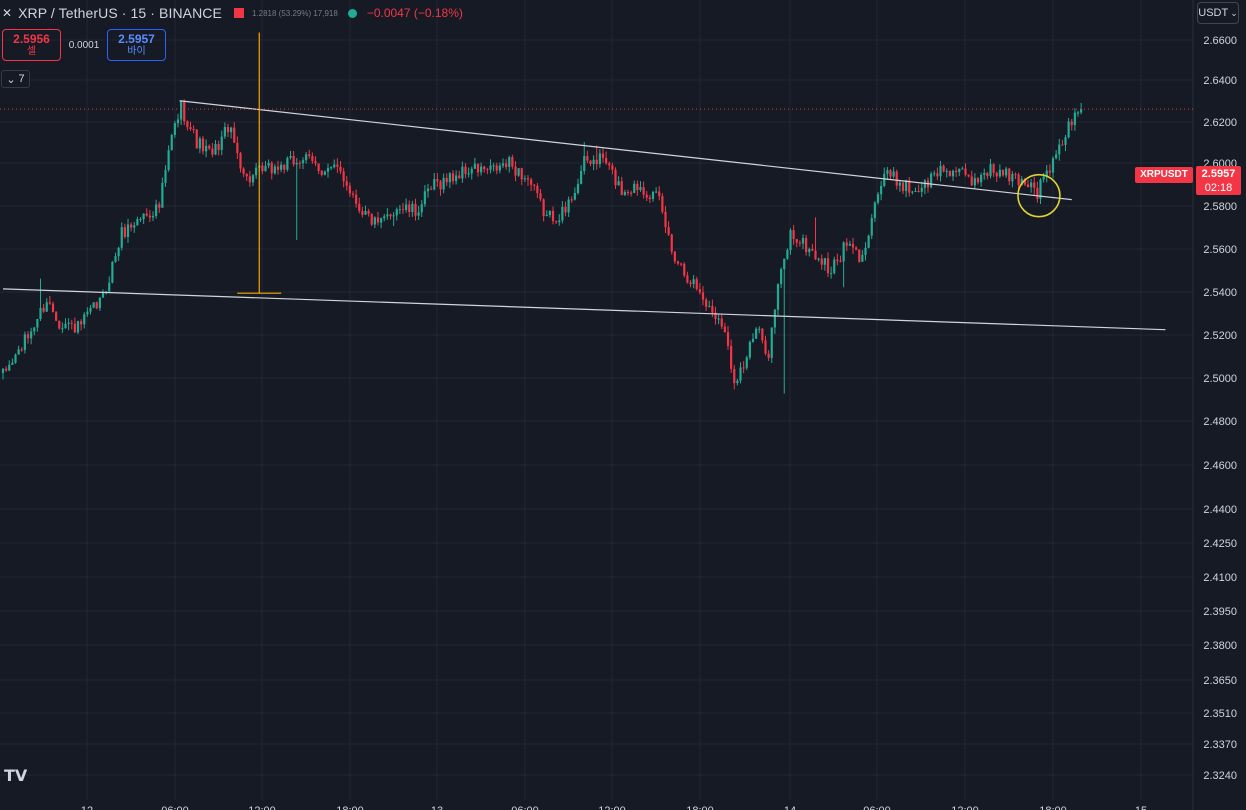 The image size is (1246, 810). Describe the element at coordinates (352, 13) in the screenshot. I see `eye-icon` at that location.